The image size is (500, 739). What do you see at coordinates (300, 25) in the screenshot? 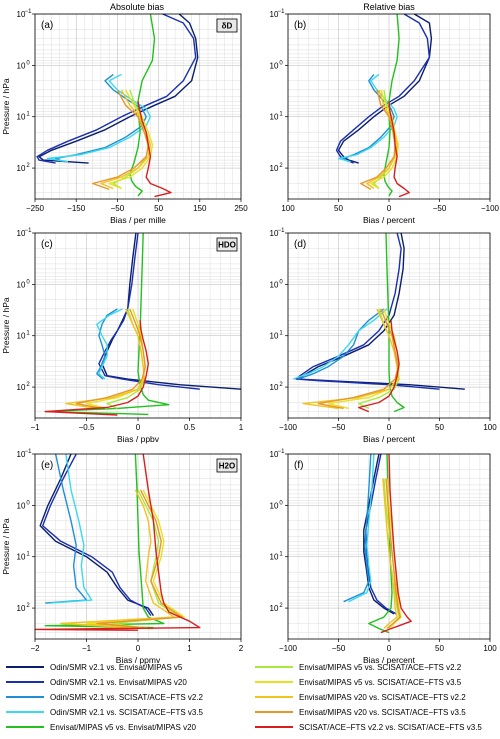
I see `panel-letter: (b)` at bounding box center [300, 25].